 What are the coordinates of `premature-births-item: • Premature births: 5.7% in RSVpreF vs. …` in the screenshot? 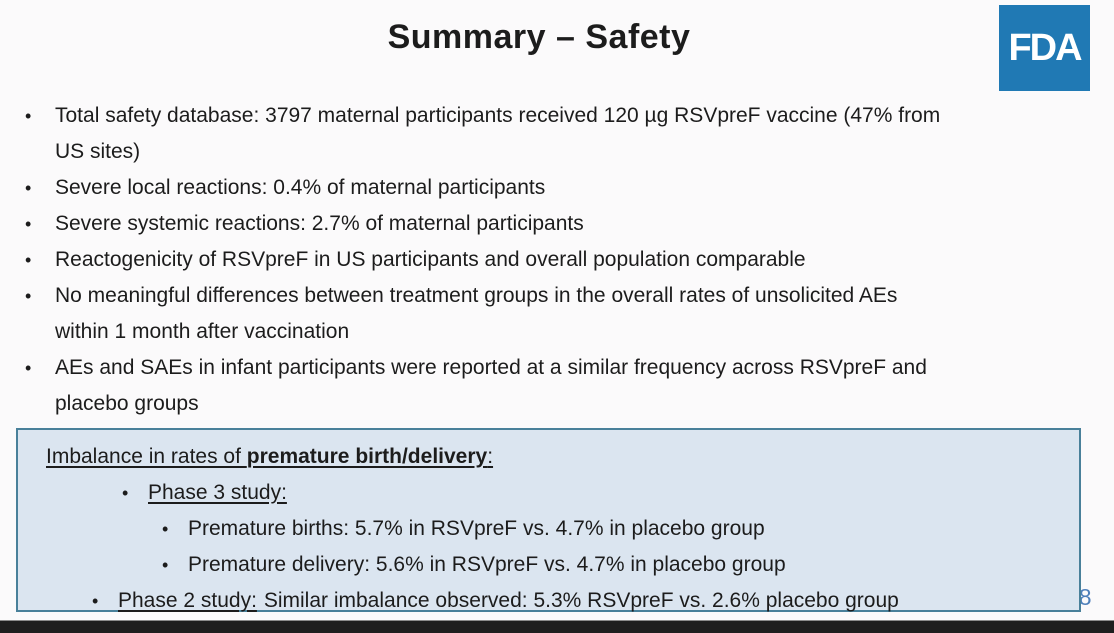 It's located at (548, 529).